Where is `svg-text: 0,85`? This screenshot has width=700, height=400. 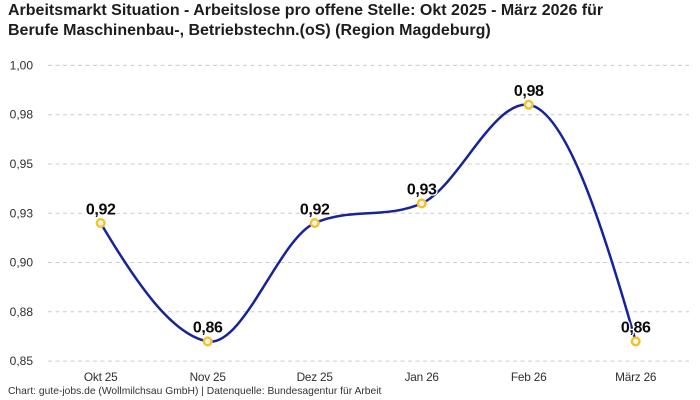 svg-text: 0,85 is located at coordinates (22, 361).